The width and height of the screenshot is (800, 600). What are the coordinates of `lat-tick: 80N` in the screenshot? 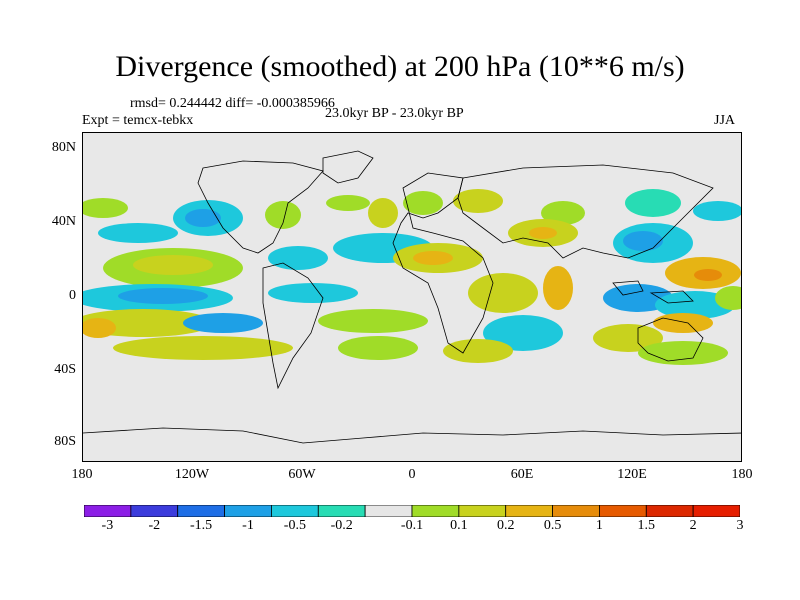 It's located at (63, 147).